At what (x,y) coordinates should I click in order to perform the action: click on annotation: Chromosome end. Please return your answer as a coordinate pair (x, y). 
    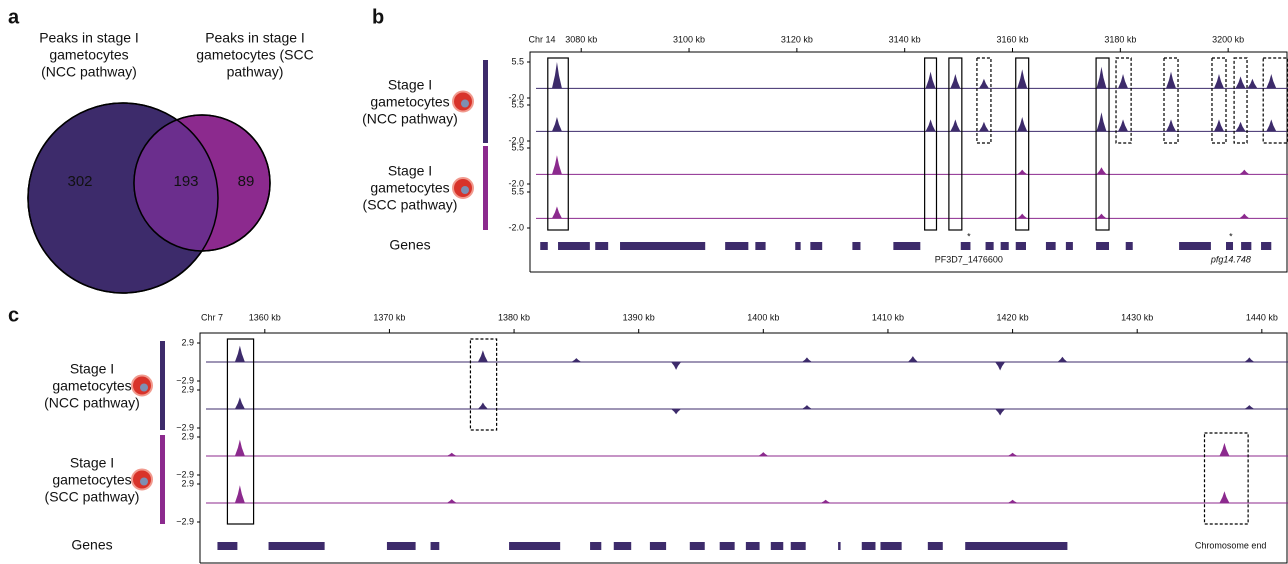
    Looking at the image, I should click on (1231, 545).